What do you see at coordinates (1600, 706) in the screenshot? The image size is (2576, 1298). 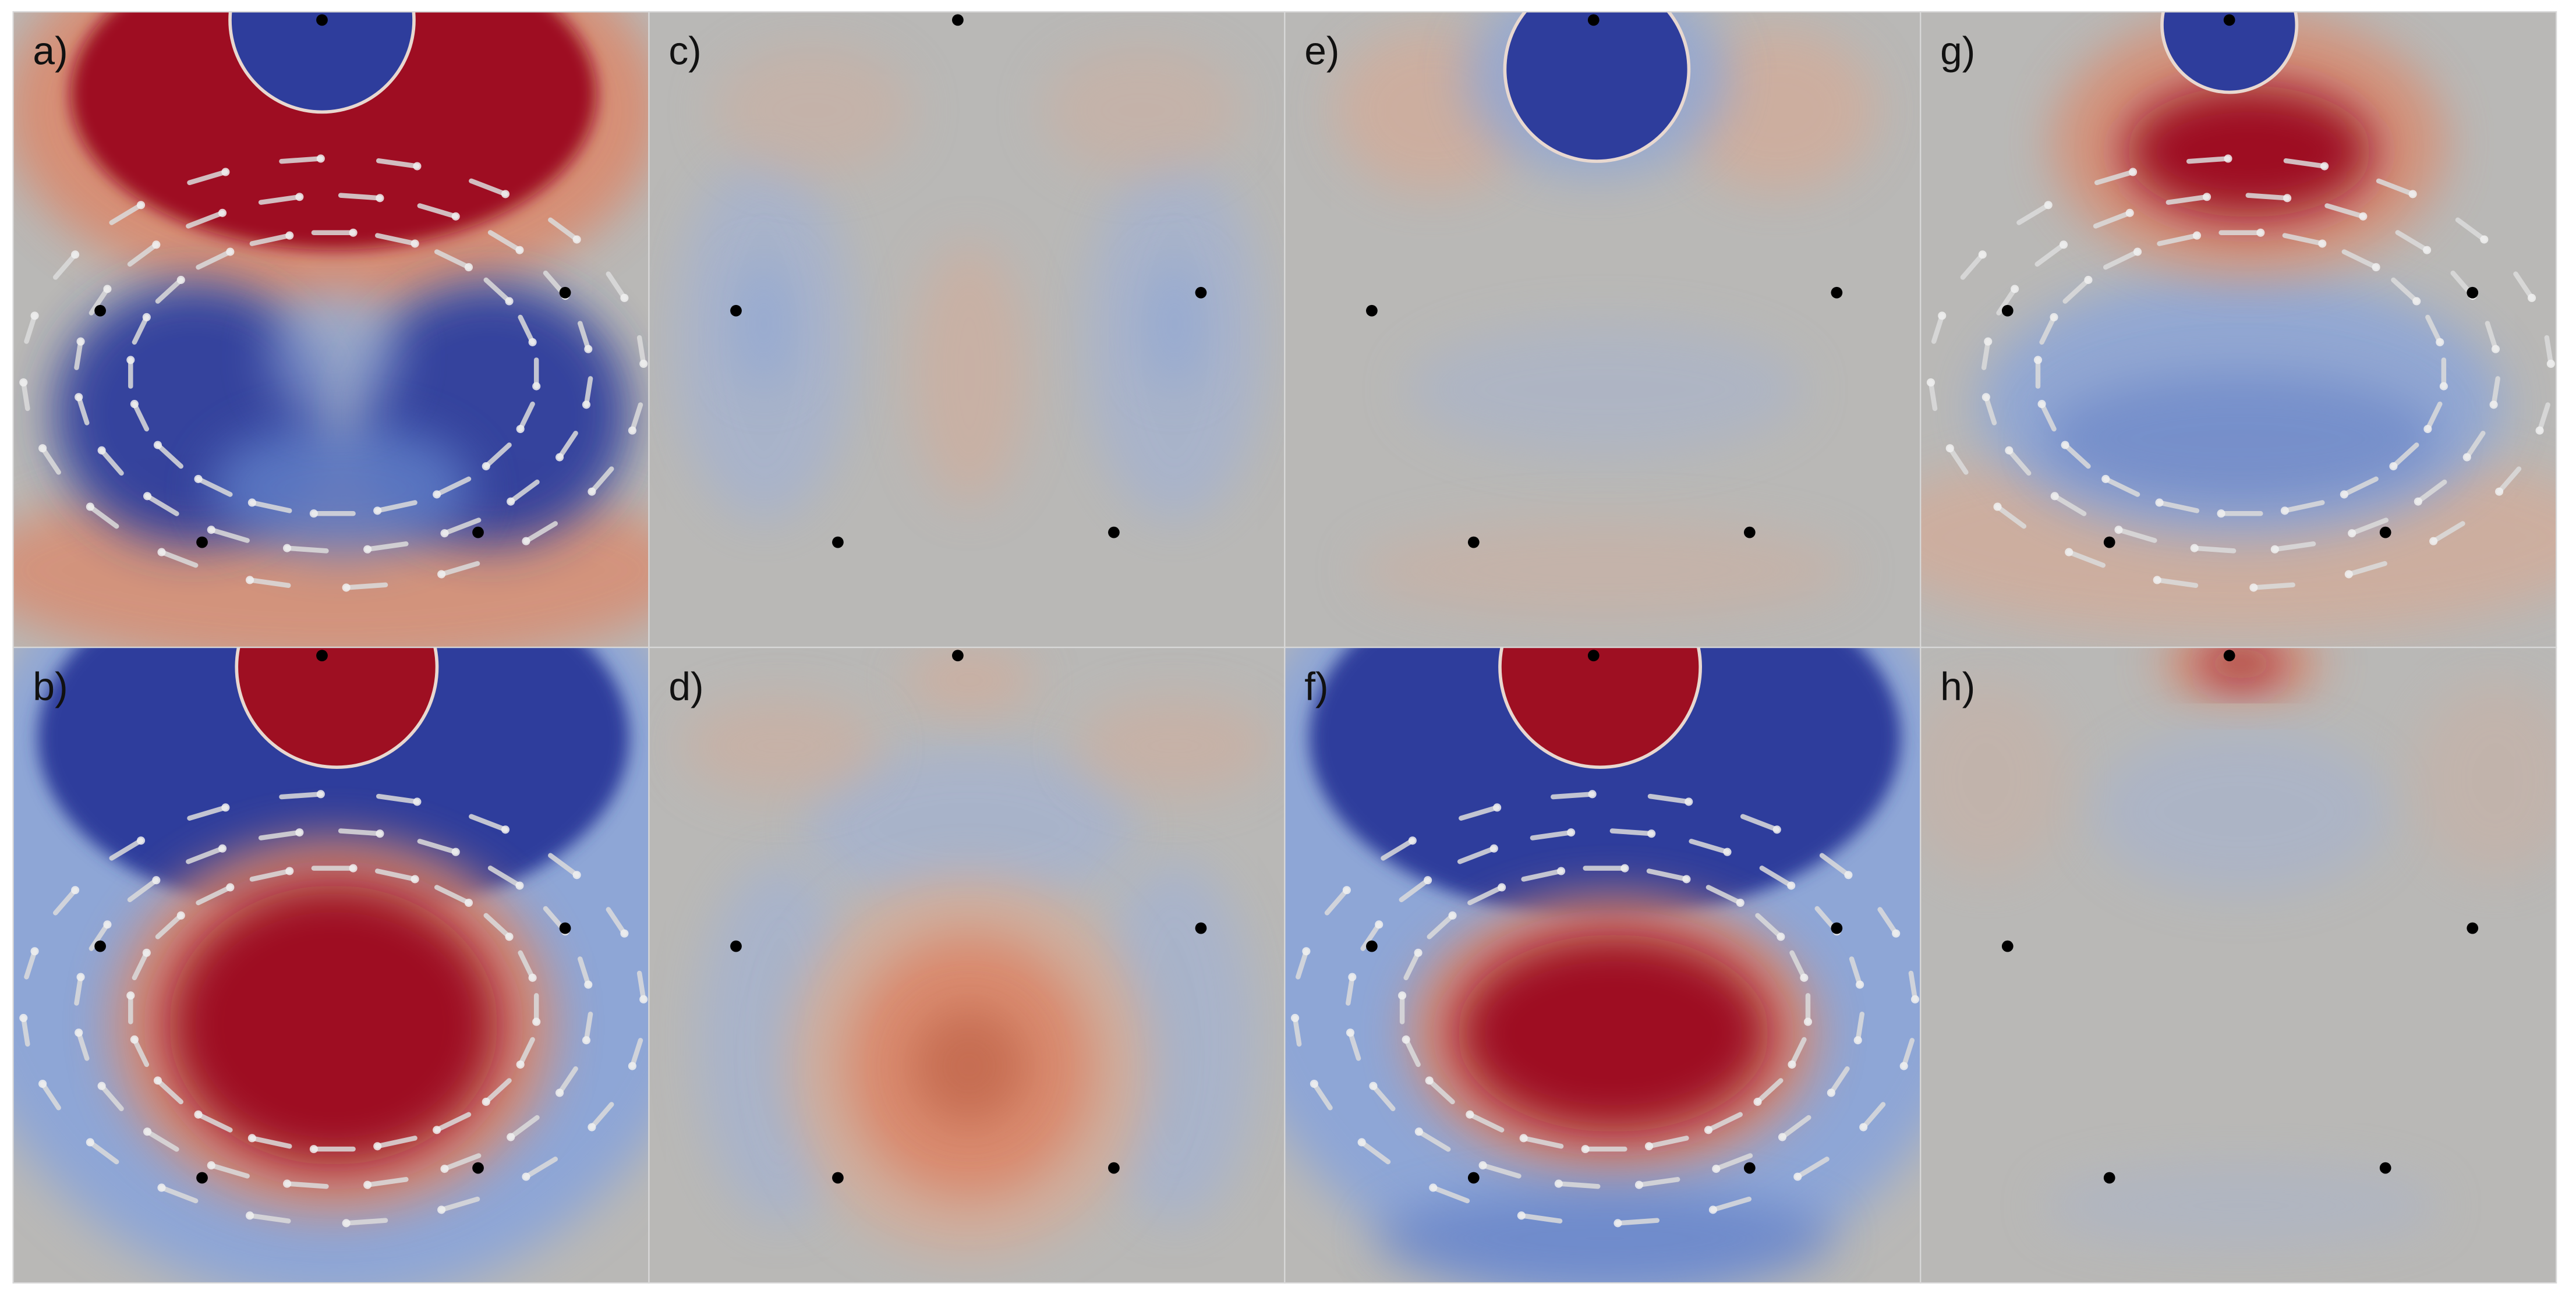 I see `disk` at bounding box center [1600, 706].